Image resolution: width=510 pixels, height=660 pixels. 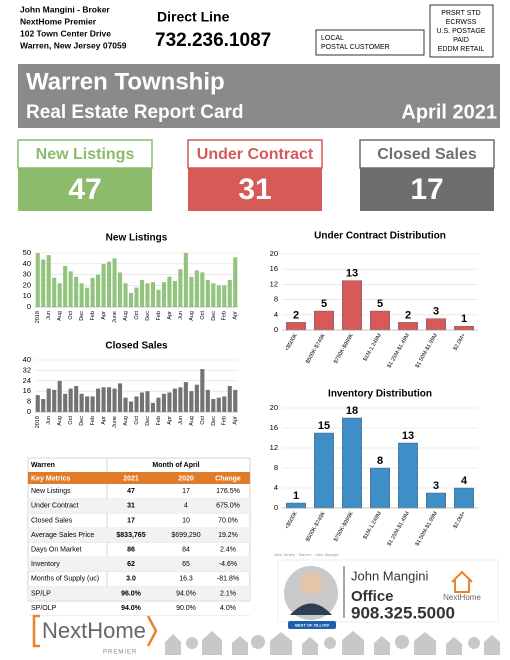 I want to click on banner-subtitle: Real Estate Report Card, so click(x=135, y=112).